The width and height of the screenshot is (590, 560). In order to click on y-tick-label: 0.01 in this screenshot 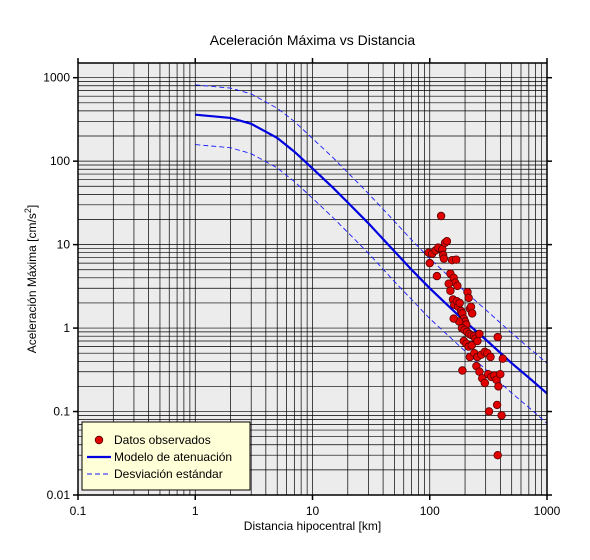, I will do `click(59, 495)`.